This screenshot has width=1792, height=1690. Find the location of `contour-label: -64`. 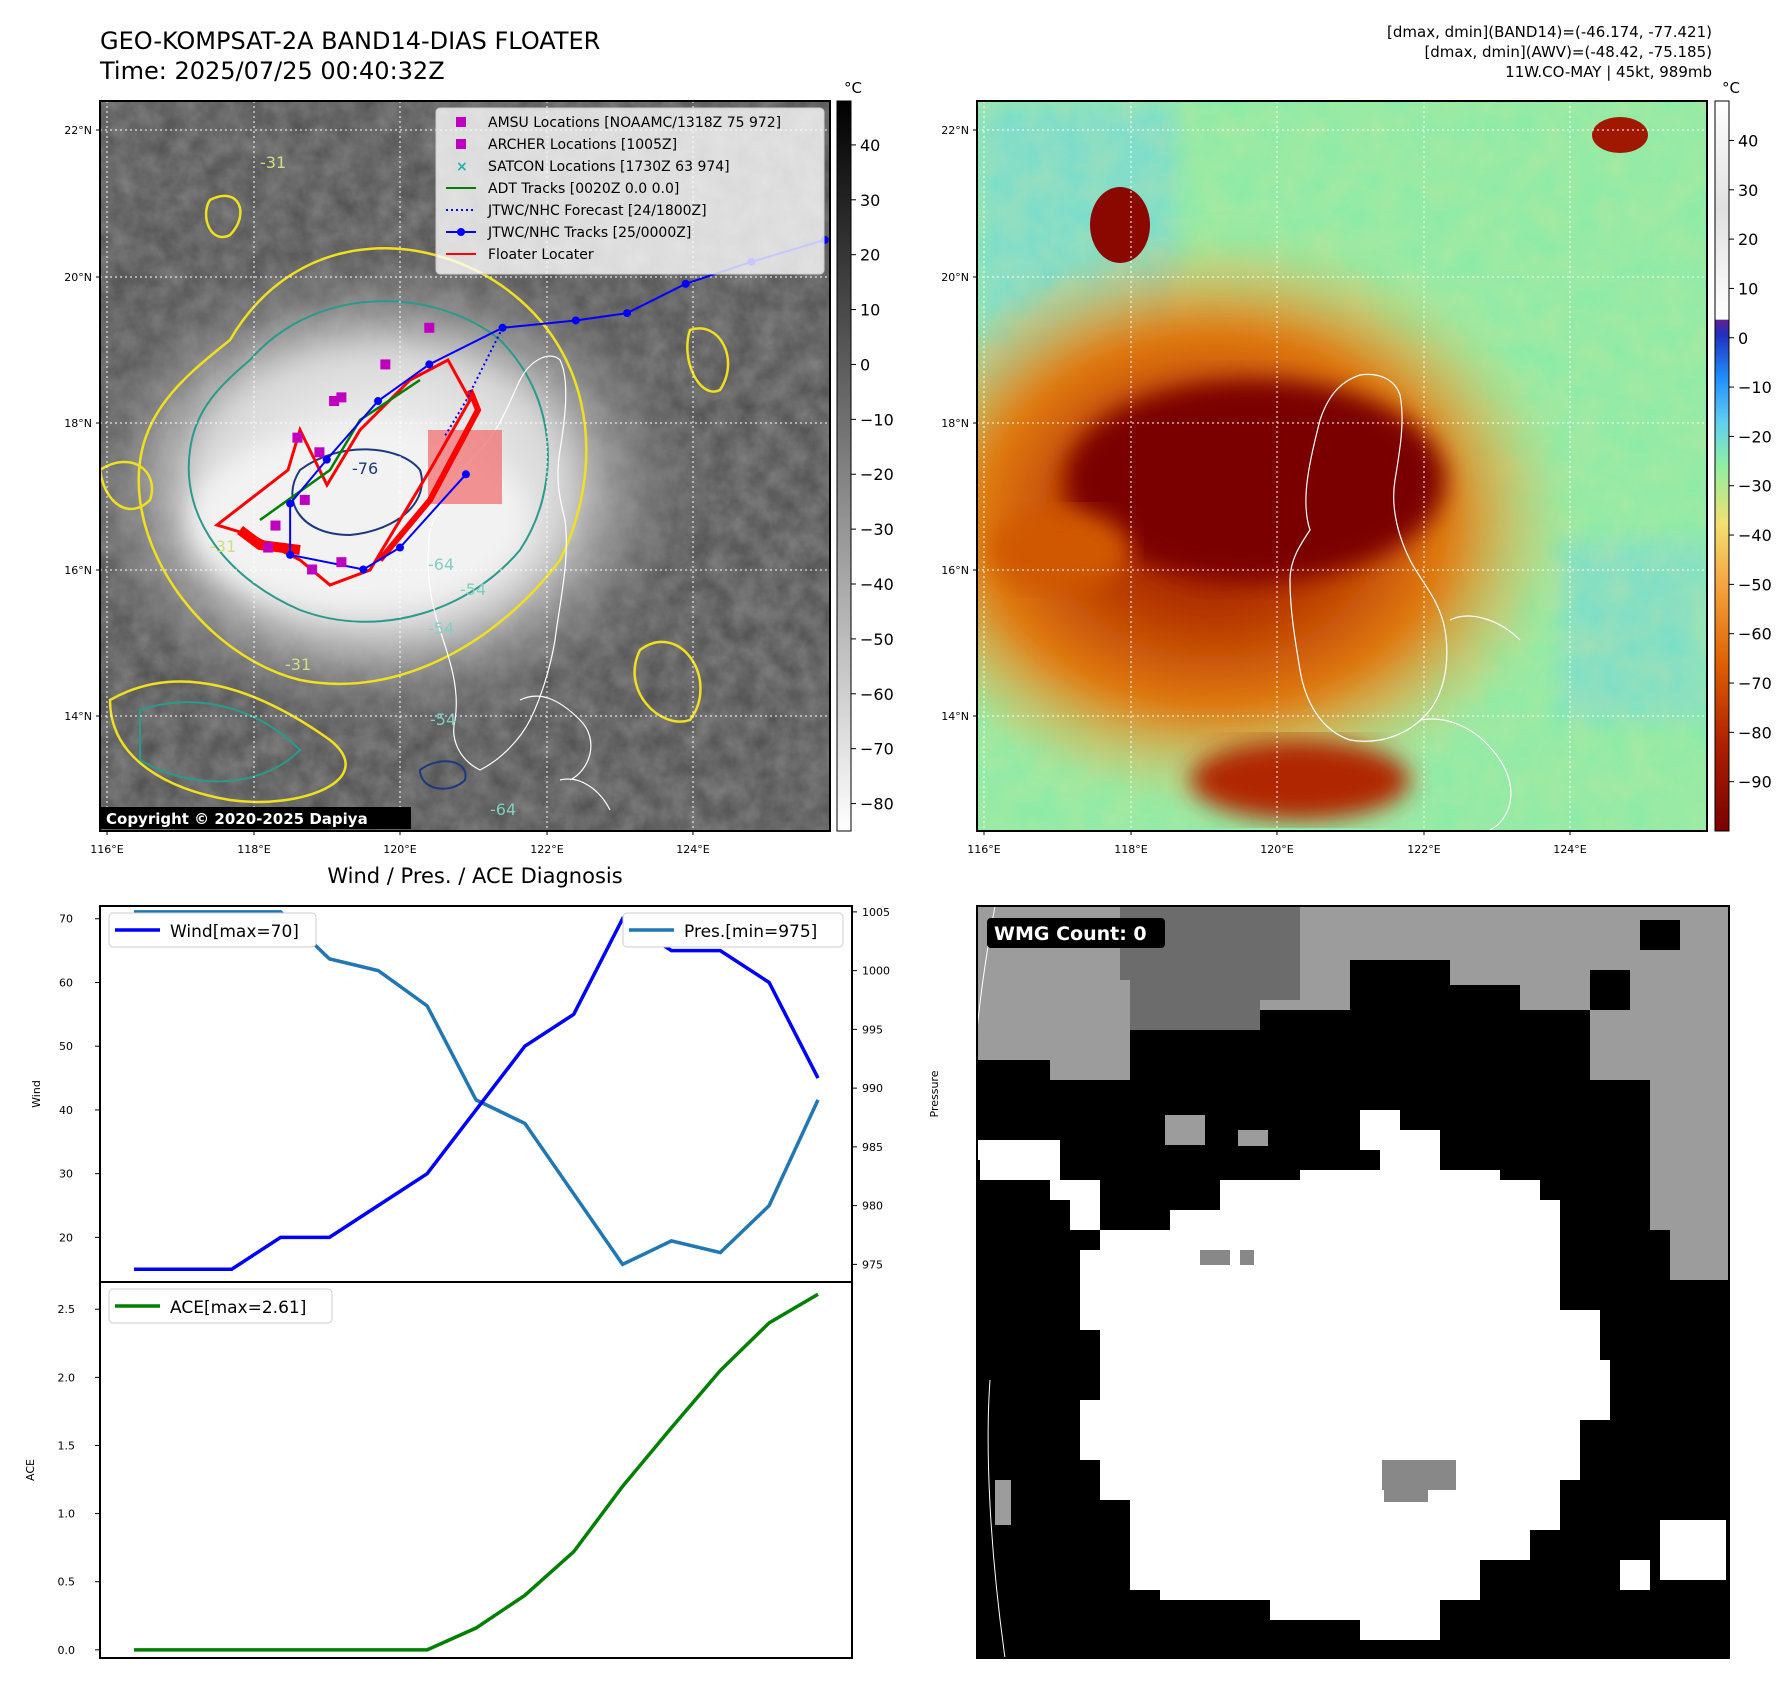

contour-label: -64 is located at coordinates (441, 564).